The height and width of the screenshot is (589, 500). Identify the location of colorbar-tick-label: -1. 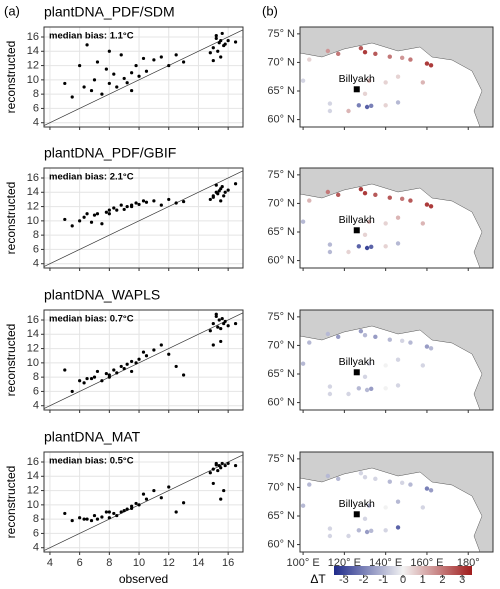
(383, 580).